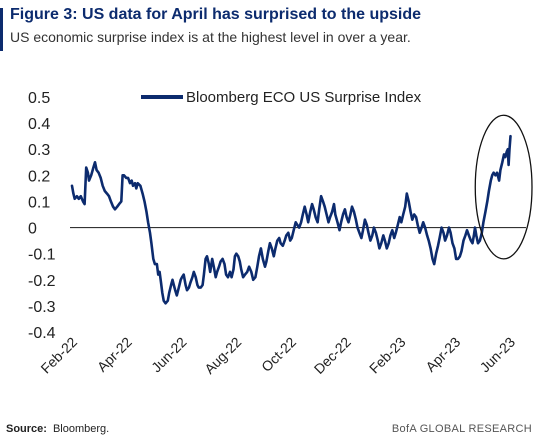 This screenshot has width=540, height=446. I want to click on x-tick-label: Apr-22, so click(114, 354).